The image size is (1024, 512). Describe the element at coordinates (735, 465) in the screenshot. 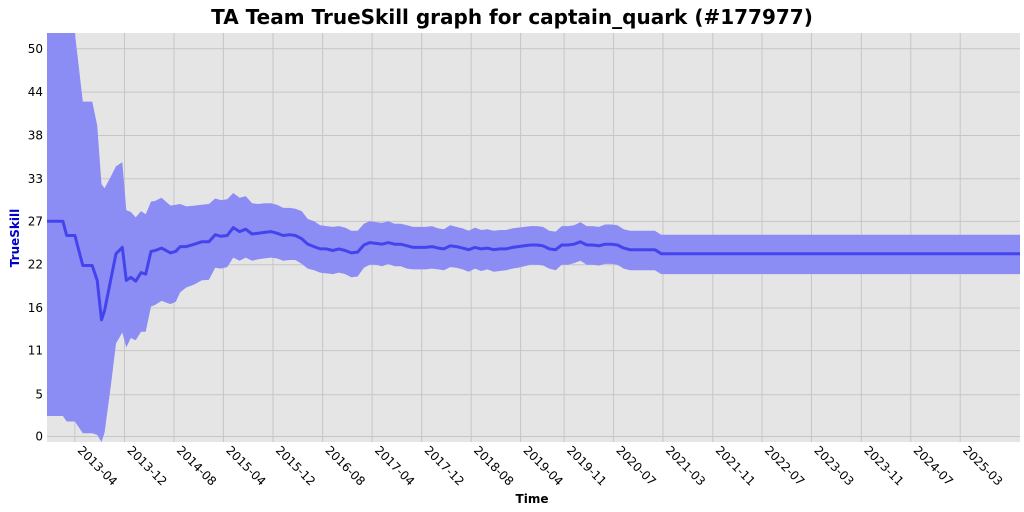

I see `x-tick-label: 2021-11` at that location.